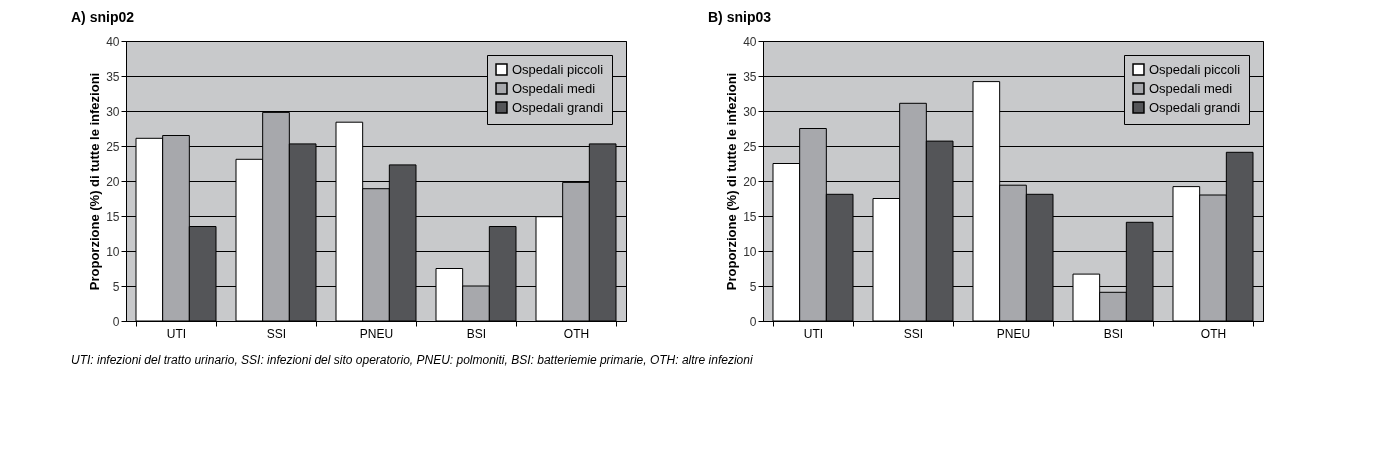 Image resolution: width=1397 pixels, height=470 pixels. Describe the element at coordinates (412, 360) in the screenshot. I see `text: UTI: infezioni del tratto urinario, SSI: infezioni del sito operatorio, PNEU: polmoniti, BSI: batteriemie primarie, OTH: altre infezioni` at that location.